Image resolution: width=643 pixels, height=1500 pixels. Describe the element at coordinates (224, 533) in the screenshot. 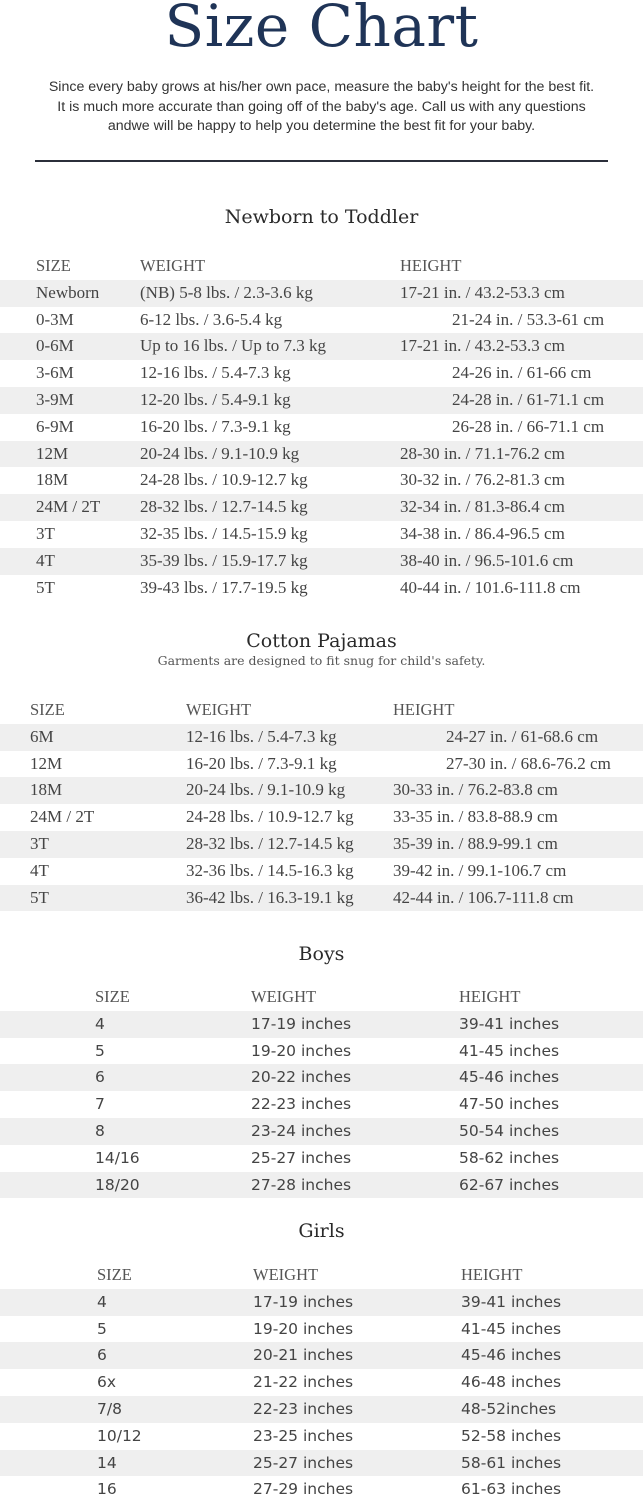

I see `weight-cell: 32-35 lbs. / 14.5-15.9 kg` at that location.